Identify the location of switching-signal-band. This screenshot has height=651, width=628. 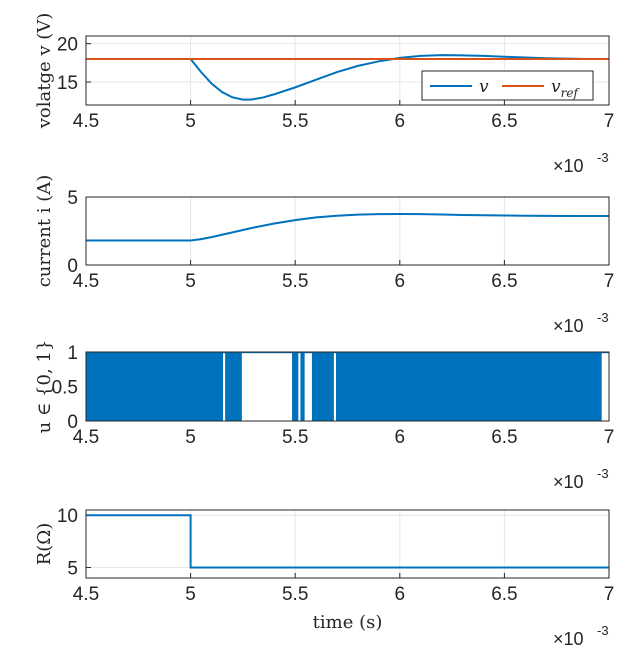
(347, 386).